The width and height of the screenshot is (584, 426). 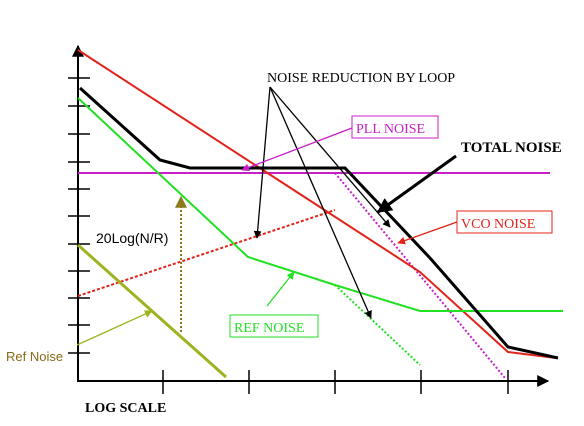 What do you see at coordinates (34, 356) in the screenshot?
I see `ref-source-noise-label: Ref Noise` at bounding box center [34, 356].